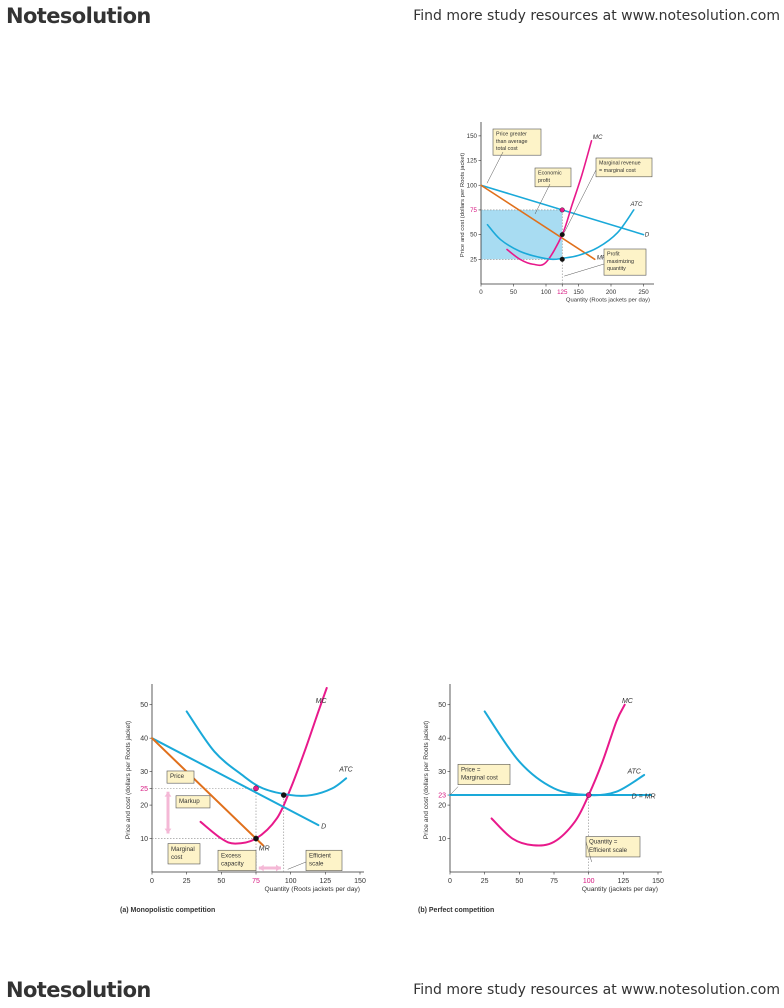 The height and width of the screenshot is (1008, 784). I want to click on y-tick-label: 125, so click(472, 161).